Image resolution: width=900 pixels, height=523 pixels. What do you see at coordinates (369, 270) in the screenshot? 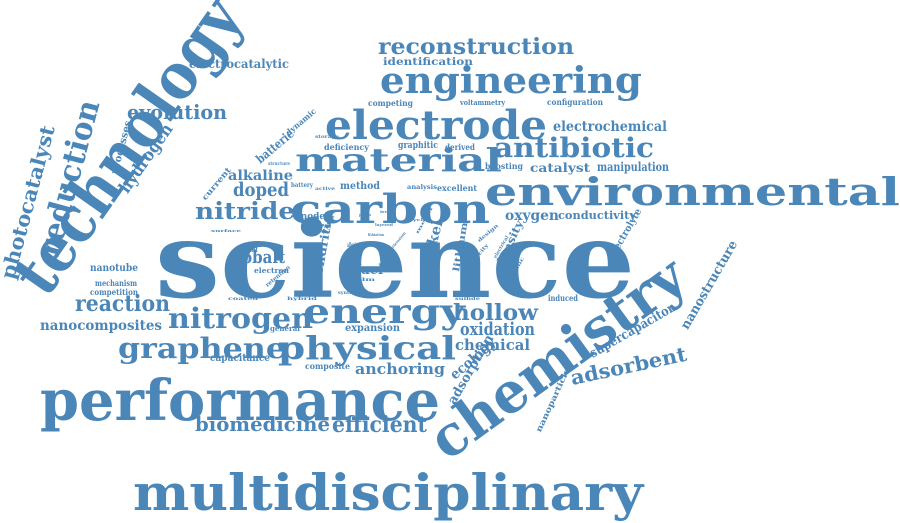
I see `word-fuel: fuel` at bounding box center [369, 270].